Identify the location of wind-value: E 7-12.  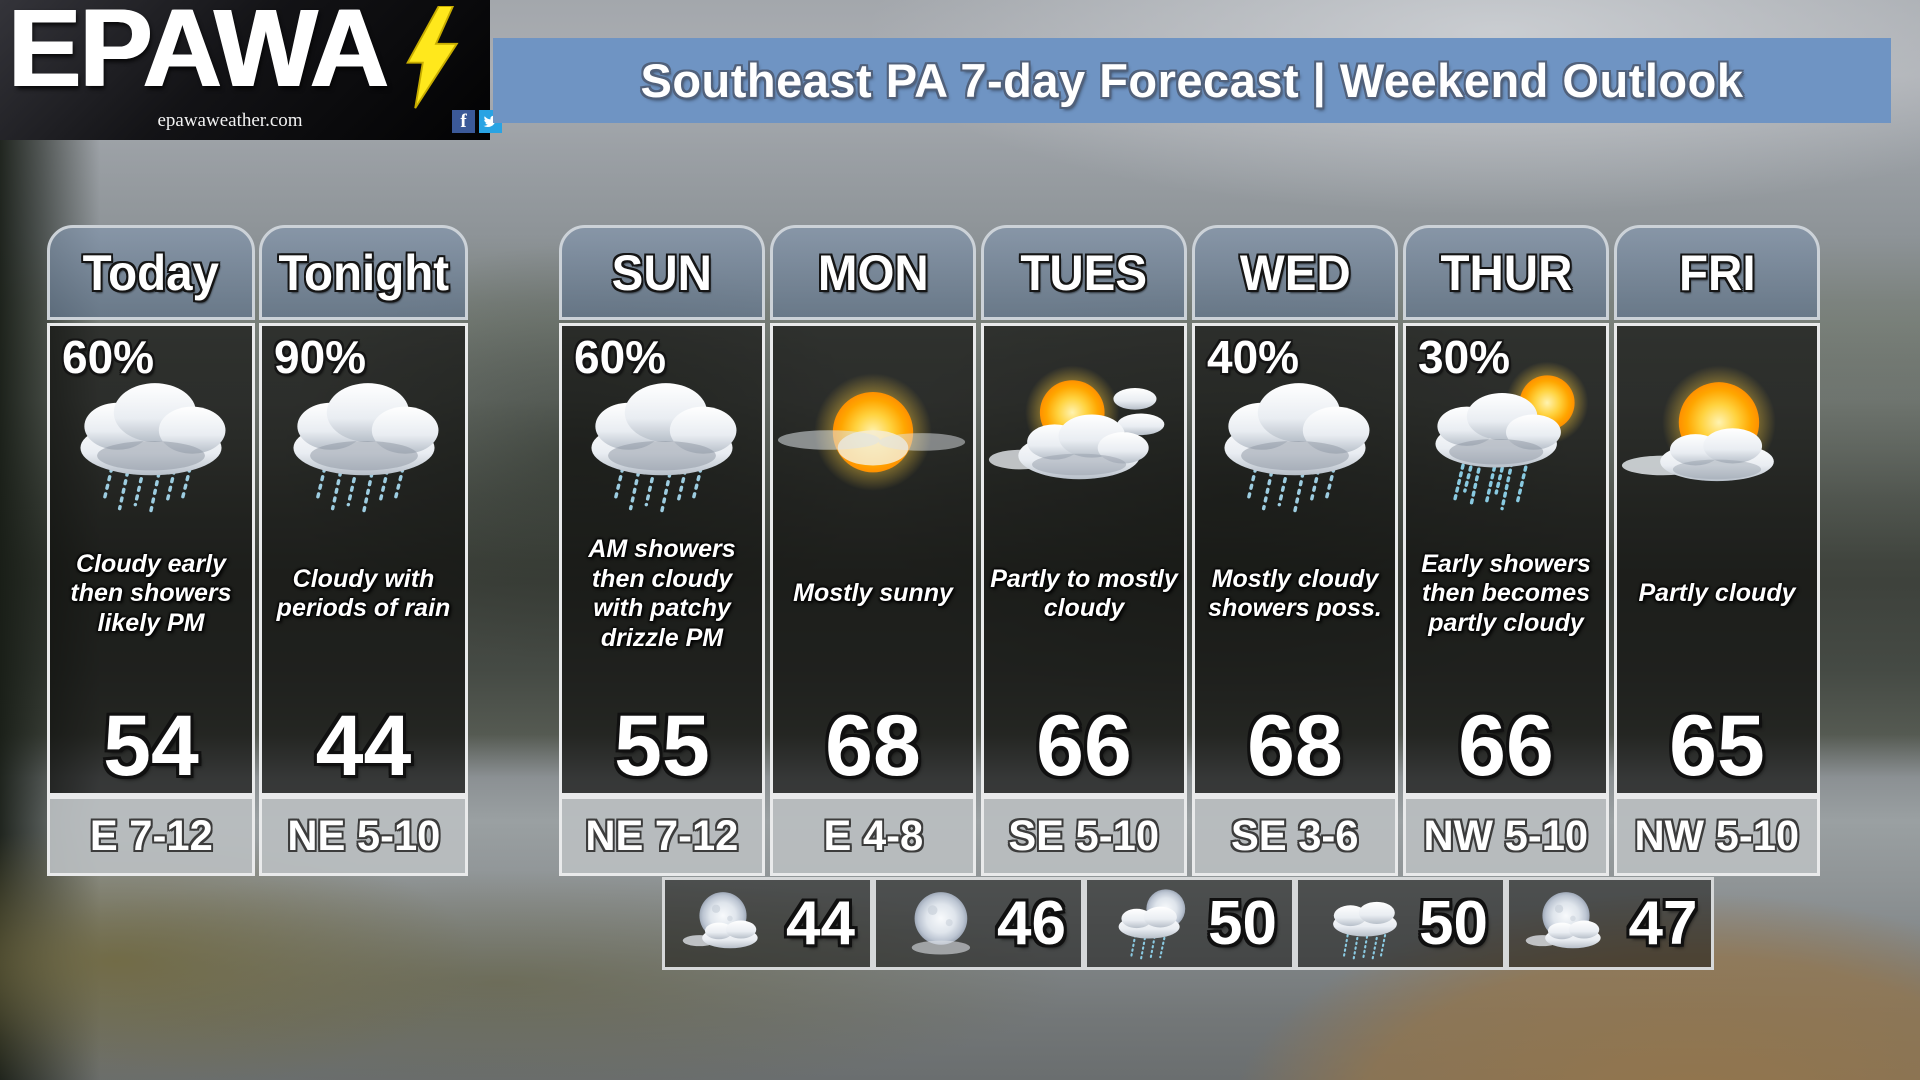
(151, 835).